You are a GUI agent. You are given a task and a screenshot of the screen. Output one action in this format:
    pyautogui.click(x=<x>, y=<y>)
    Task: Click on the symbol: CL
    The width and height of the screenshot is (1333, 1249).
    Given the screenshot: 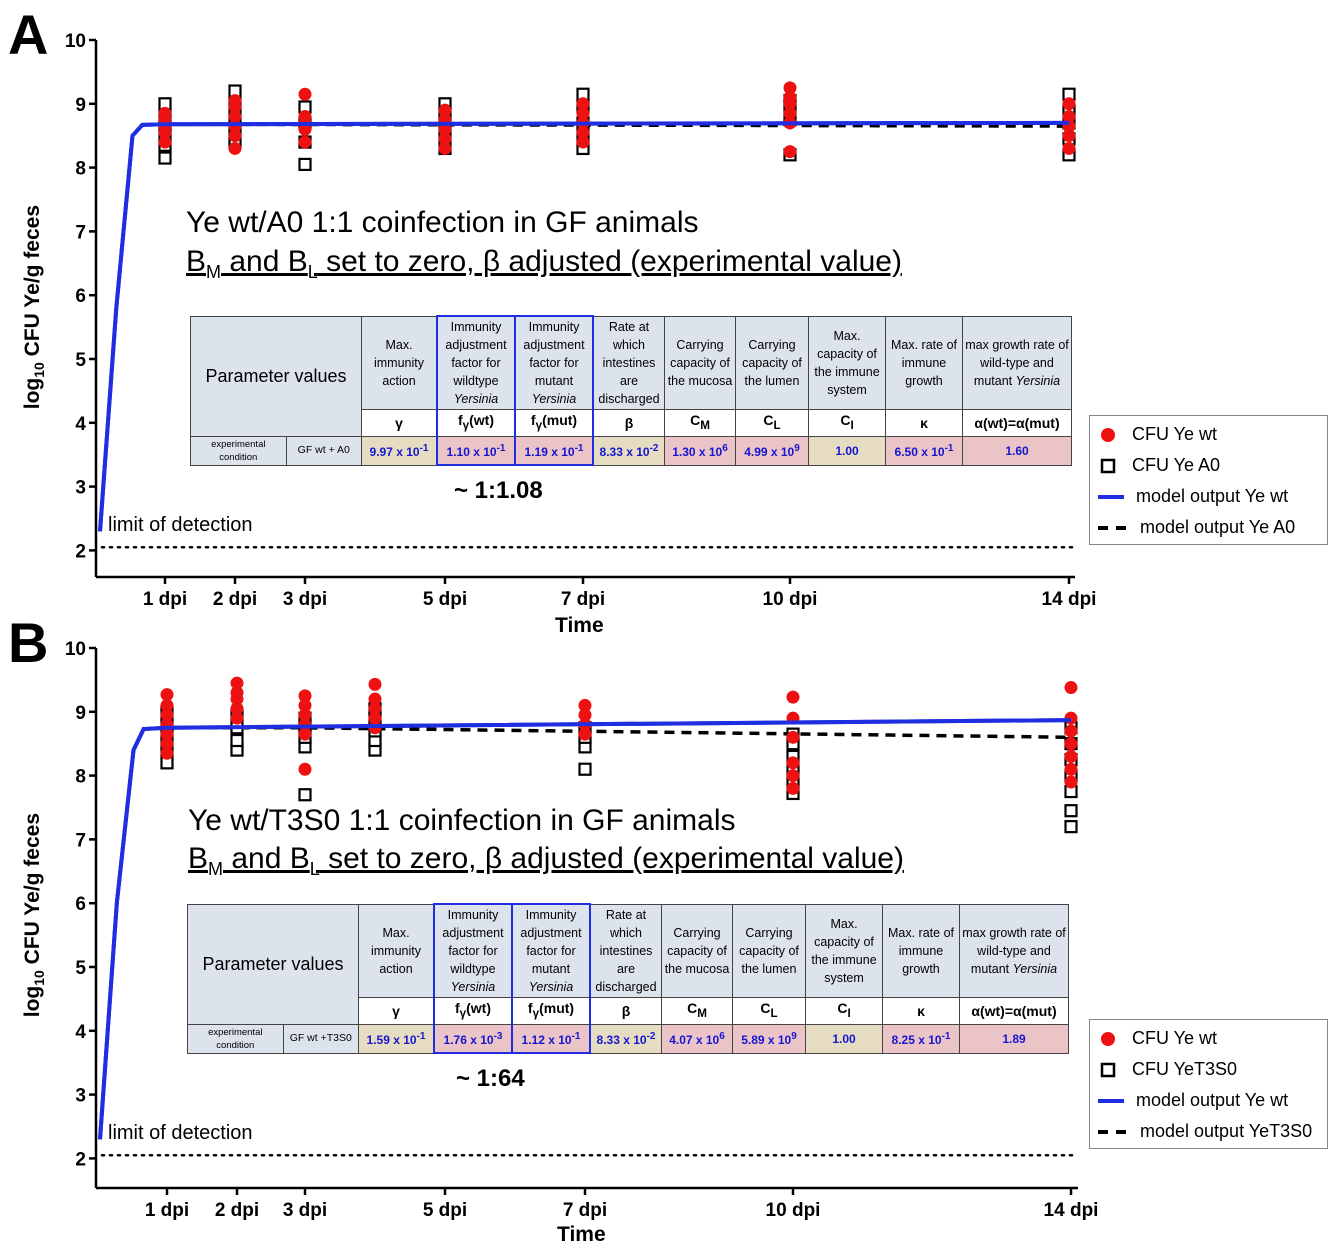 What is the action you would take?
    pyautogui.click(x=772, y=423)
    